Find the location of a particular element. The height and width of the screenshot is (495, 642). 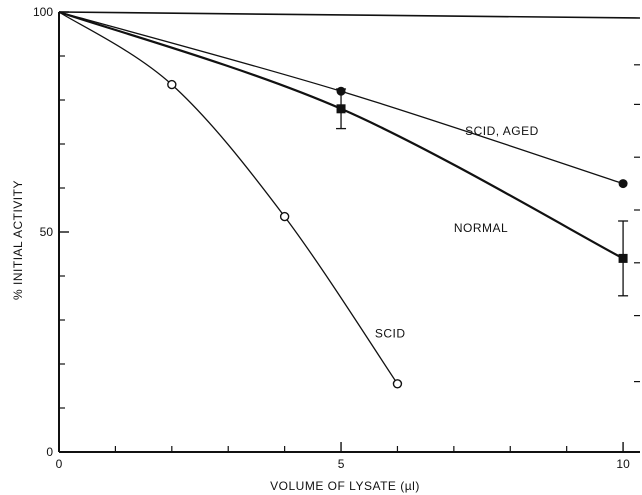

x-tick-label: 5 is located at coordinates (341, 464).